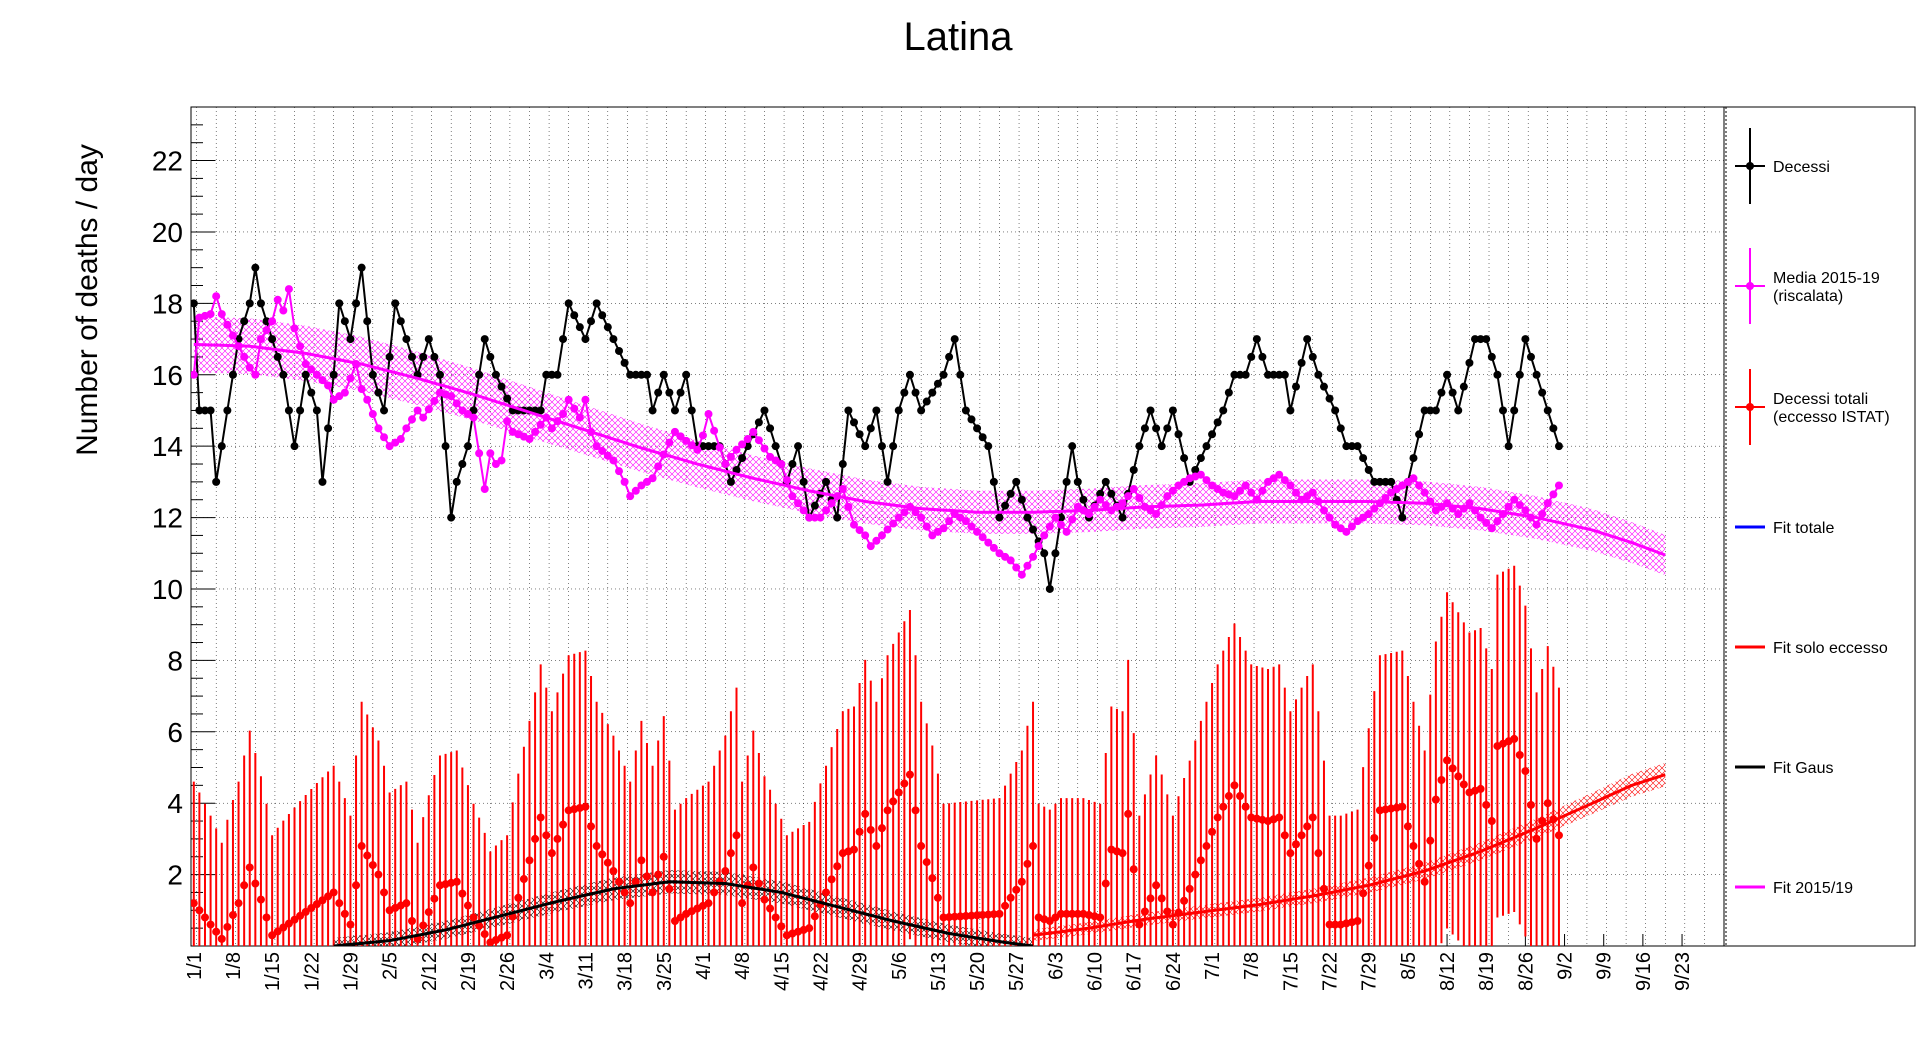 Image resolution: width=1916 pixels, height=1052 pixels. What do you see at coordinates (1831, 417) in the screenshot?
I see `legend-label: (eccesso ISTAT)` at bounding box center [1831, 417].